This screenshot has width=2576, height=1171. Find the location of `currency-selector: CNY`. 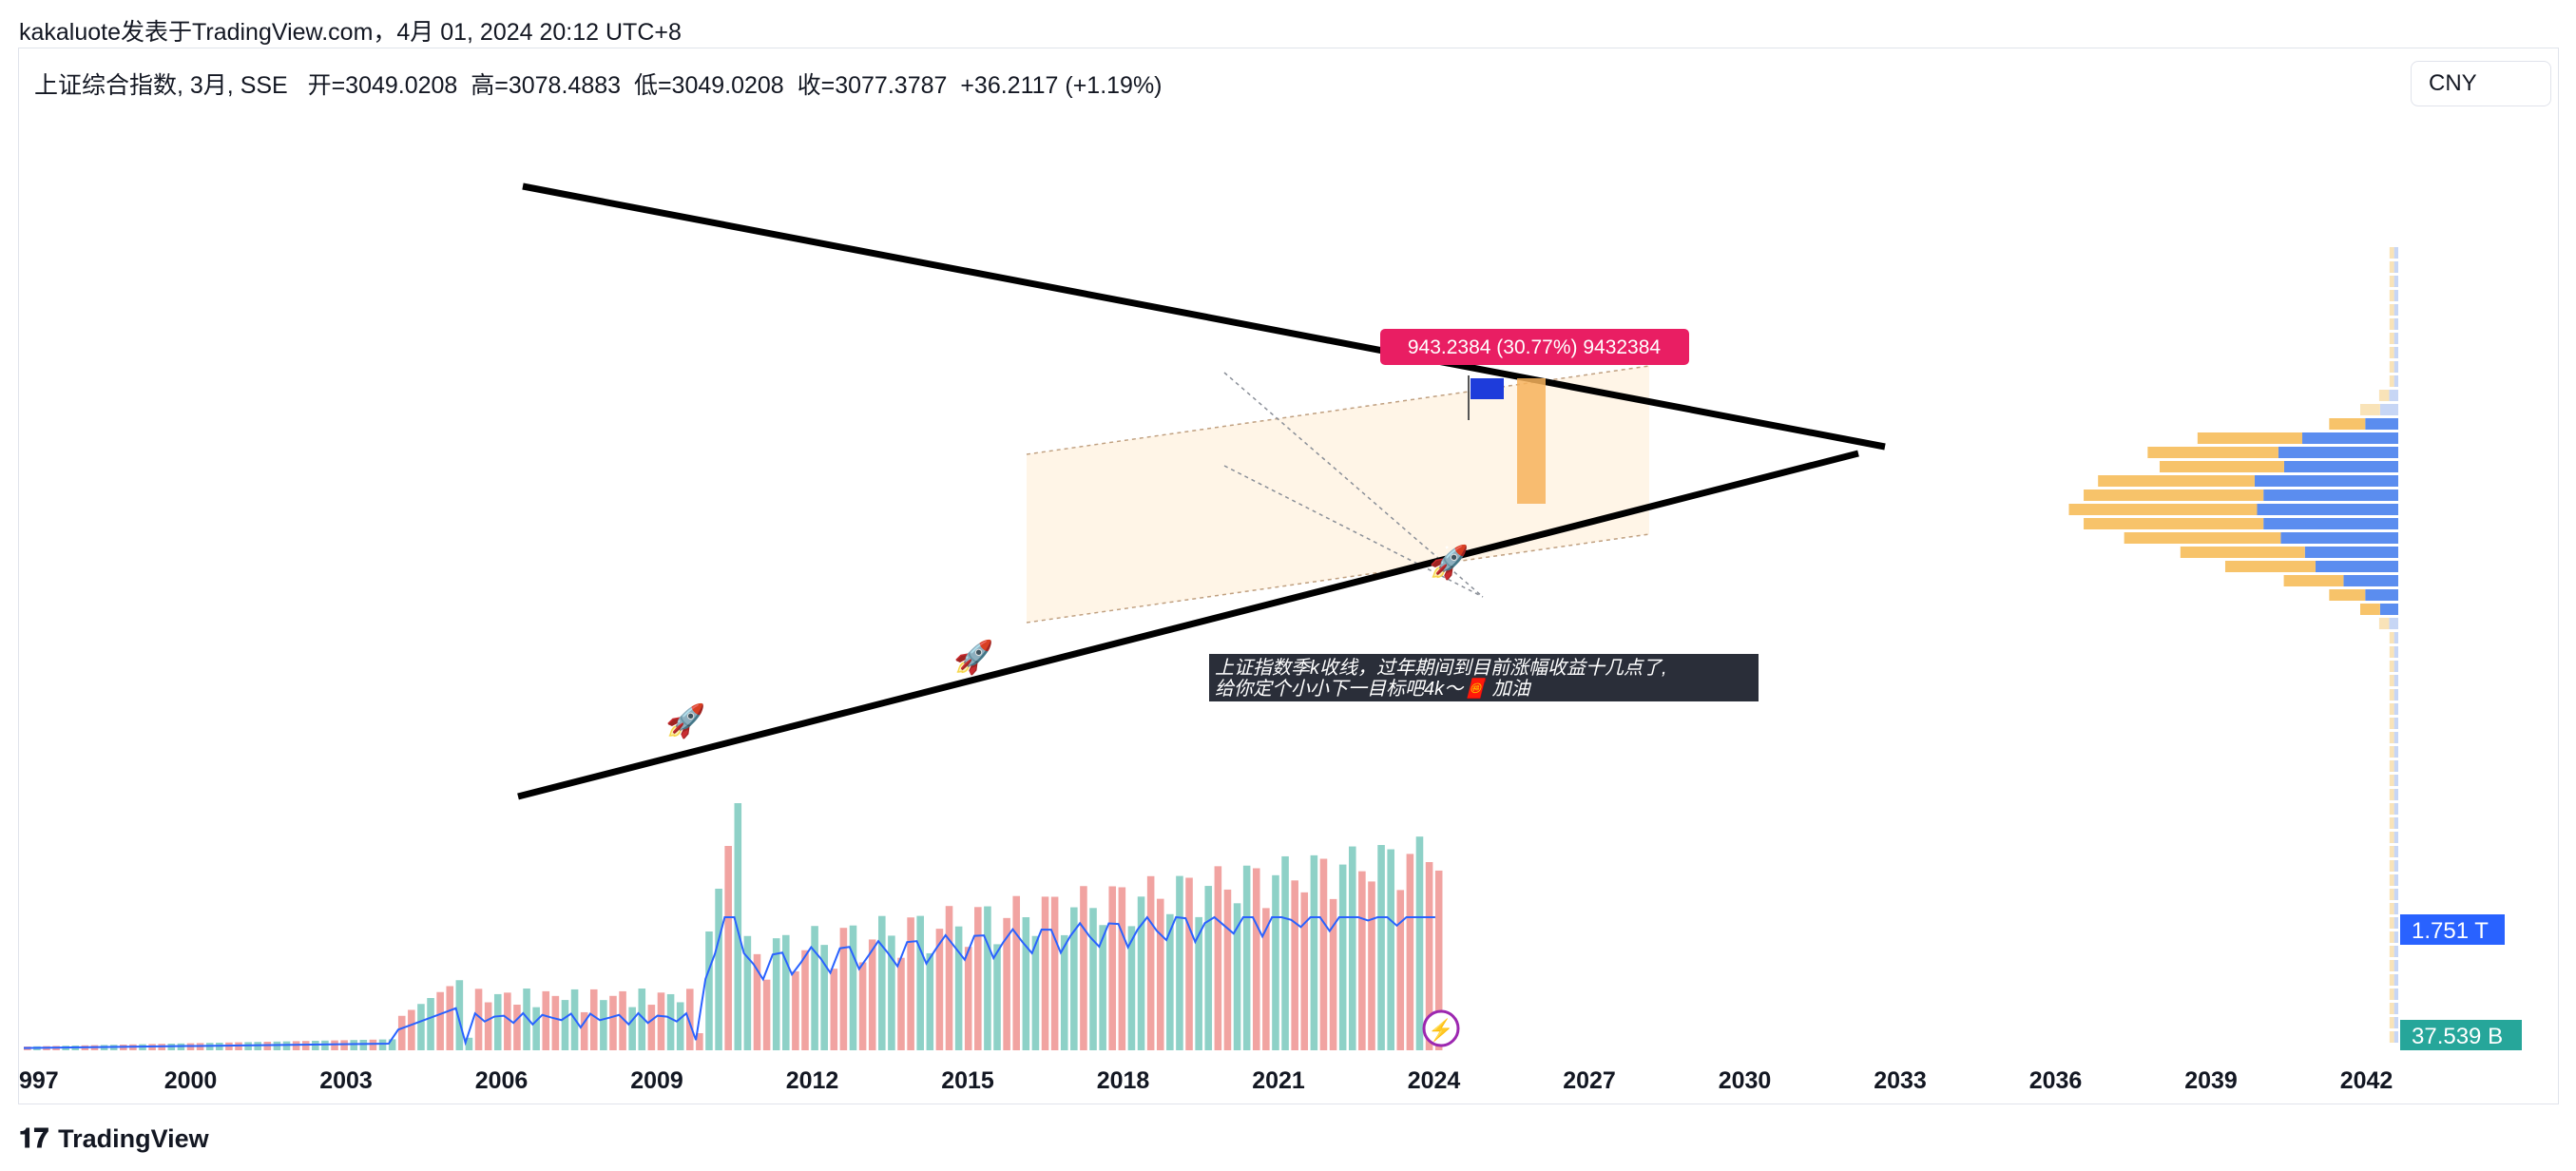

currency-selector: CNY is located at coordinates (2481, 83).